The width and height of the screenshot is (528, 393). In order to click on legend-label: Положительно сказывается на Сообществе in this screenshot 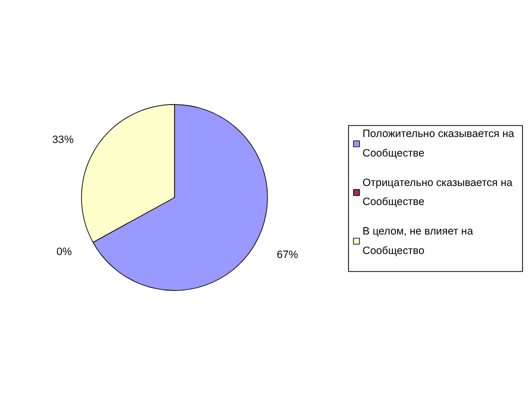, I will do `click(438, 144)`.